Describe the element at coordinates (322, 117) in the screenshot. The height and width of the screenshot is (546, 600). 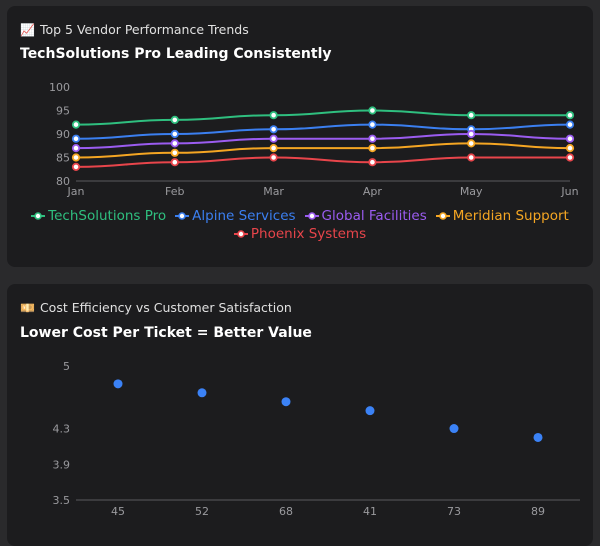
I see `series-line-techsolutions-pro` at that location.